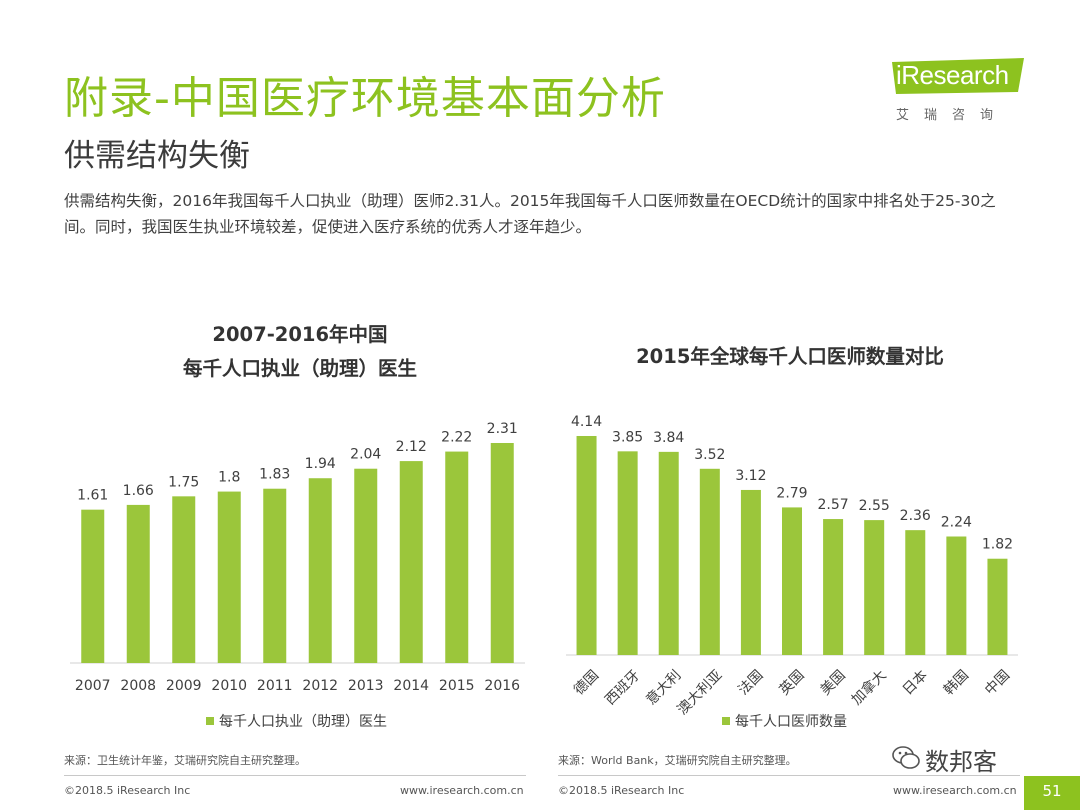 The image size is (1080, 810). I want to click on chart2-value-label: 3.85, so click(627, 437).